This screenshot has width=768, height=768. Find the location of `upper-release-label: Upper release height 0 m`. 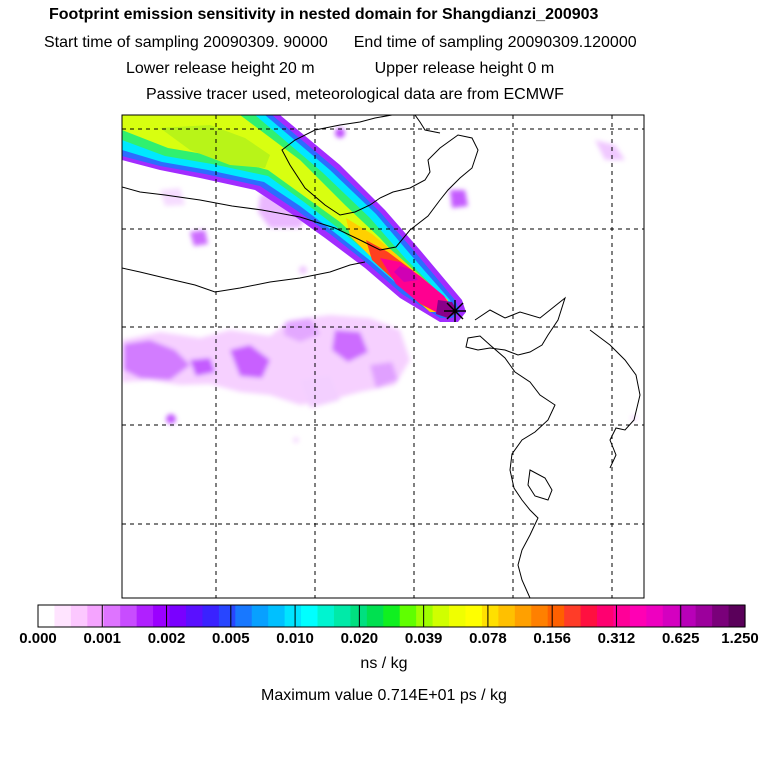

upper-release-label: Upper release height 0 m is located at coordinates (464, 68).